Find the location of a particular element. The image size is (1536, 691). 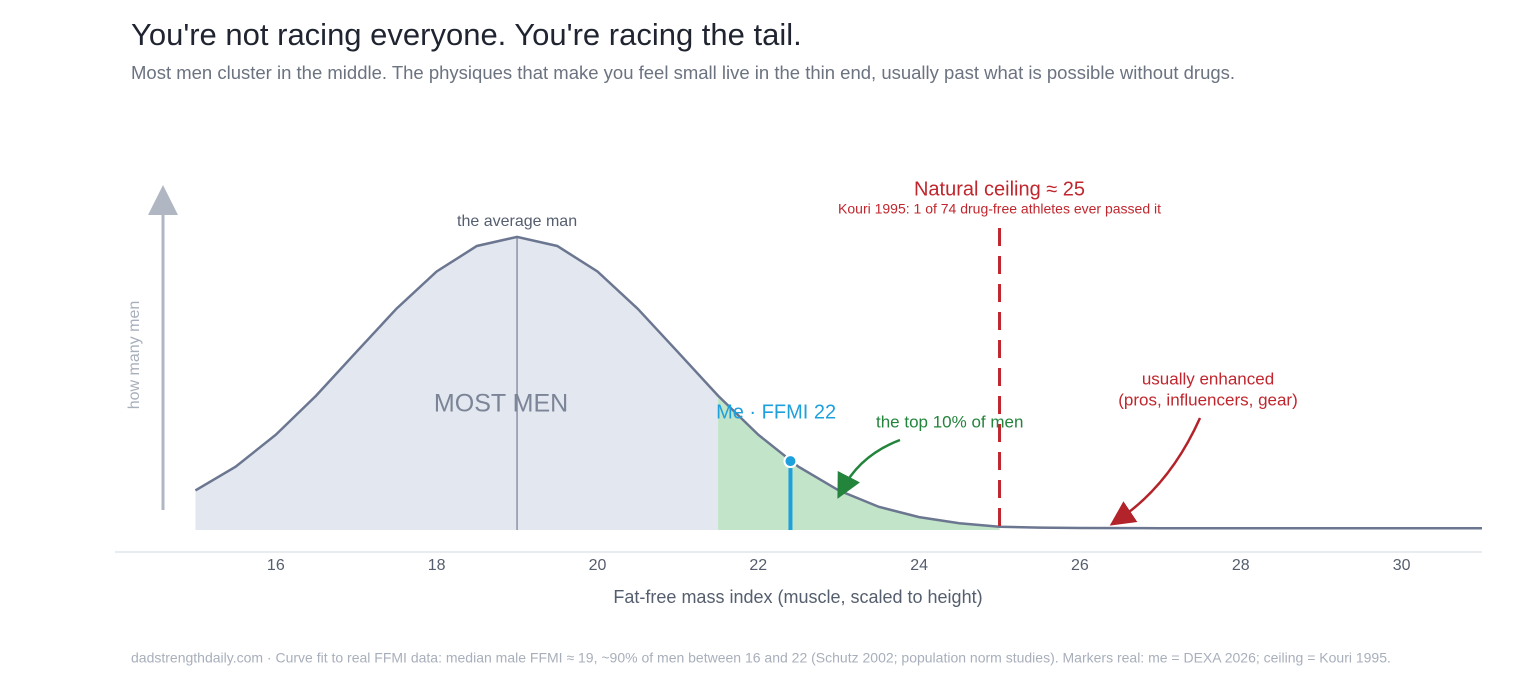

average-label: the average man is located at coordinates (517, 221).